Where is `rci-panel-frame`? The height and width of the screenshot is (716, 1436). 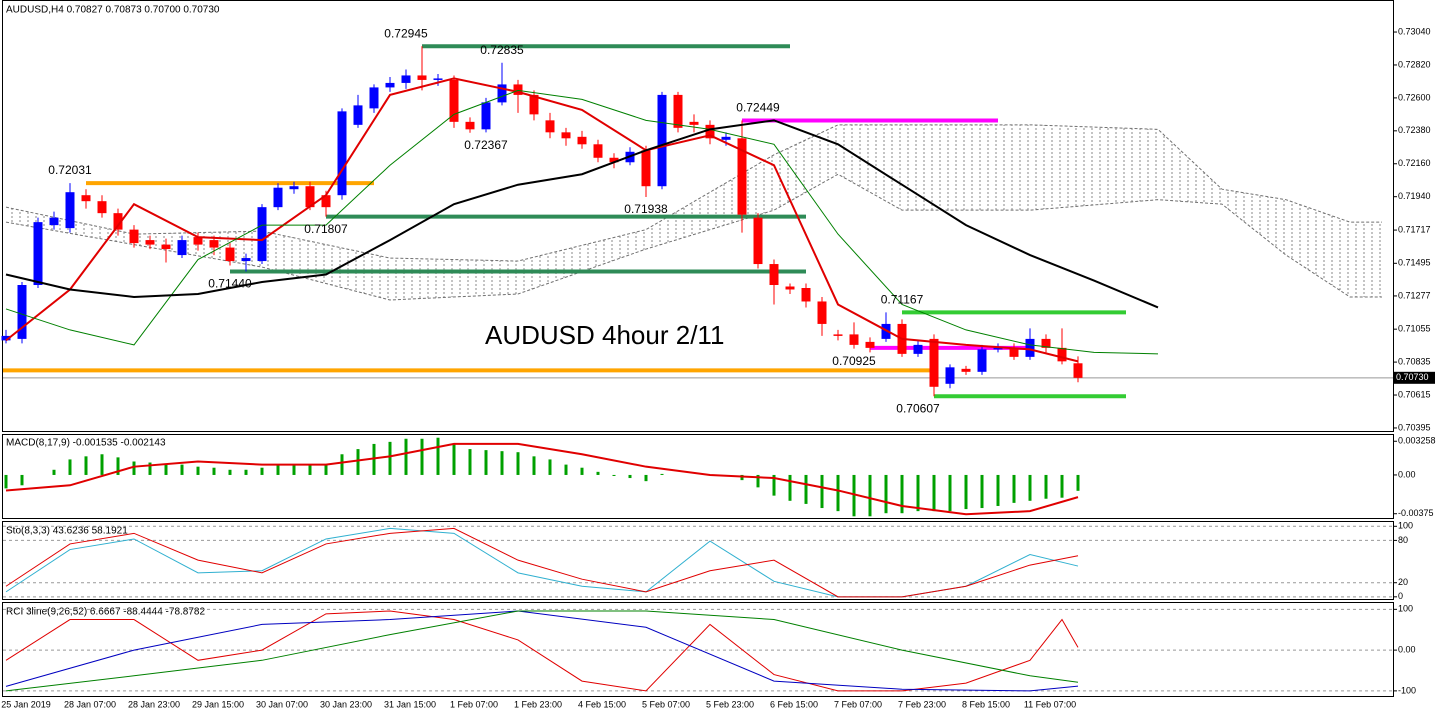 rci-panel-frame is located at coordinates (698, 649).